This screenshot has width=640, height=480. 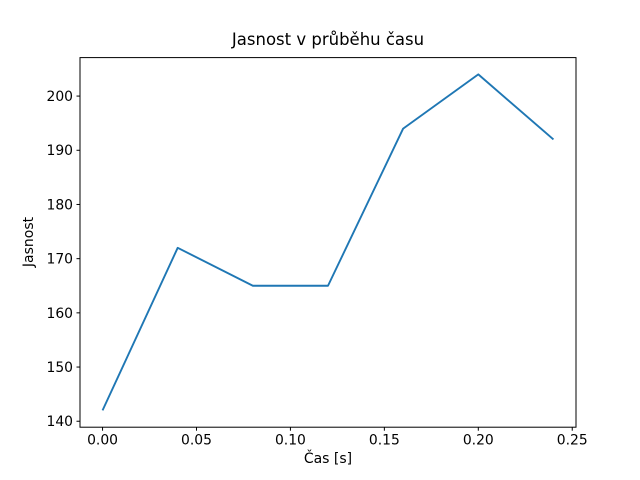 I want to click on y-tick-label: 140, so click(x=59, y=422).